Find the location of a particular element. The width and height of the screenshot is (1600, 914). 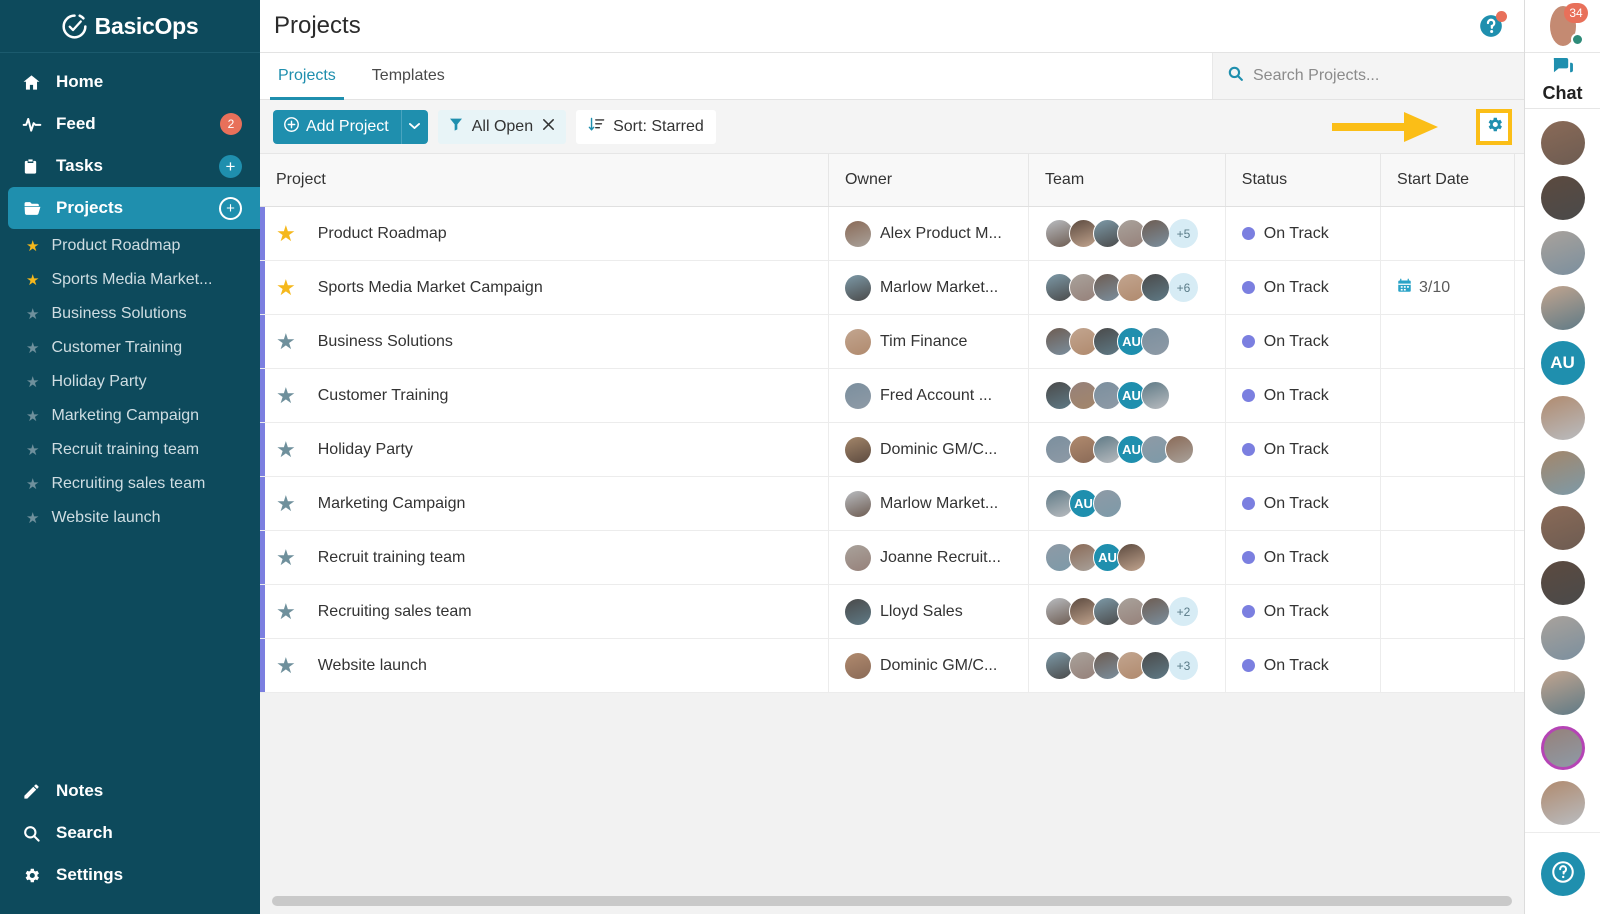

sidebar-project-item: ★ Recruiting sales team is located at coordinates (130, 484).